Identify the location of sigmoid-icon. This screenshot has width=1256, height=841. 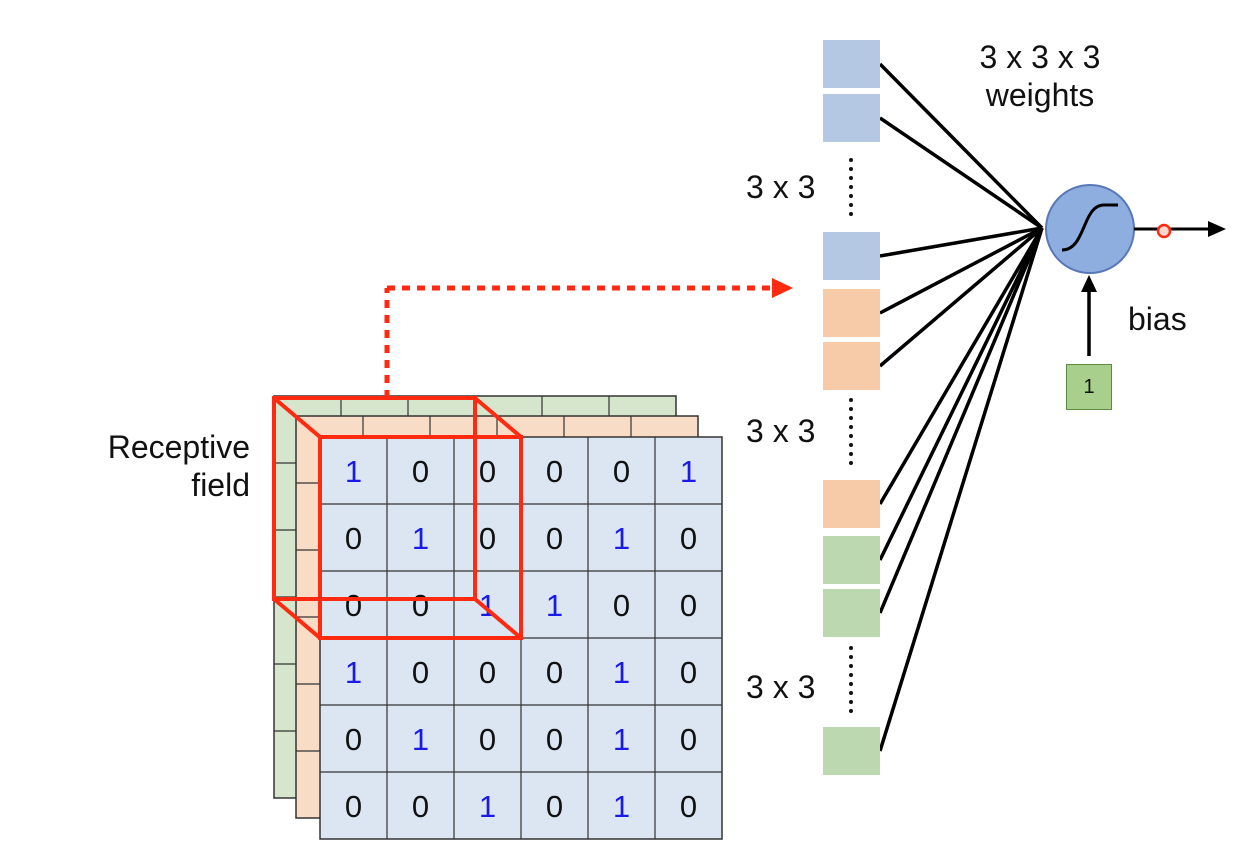
(1089, 227).